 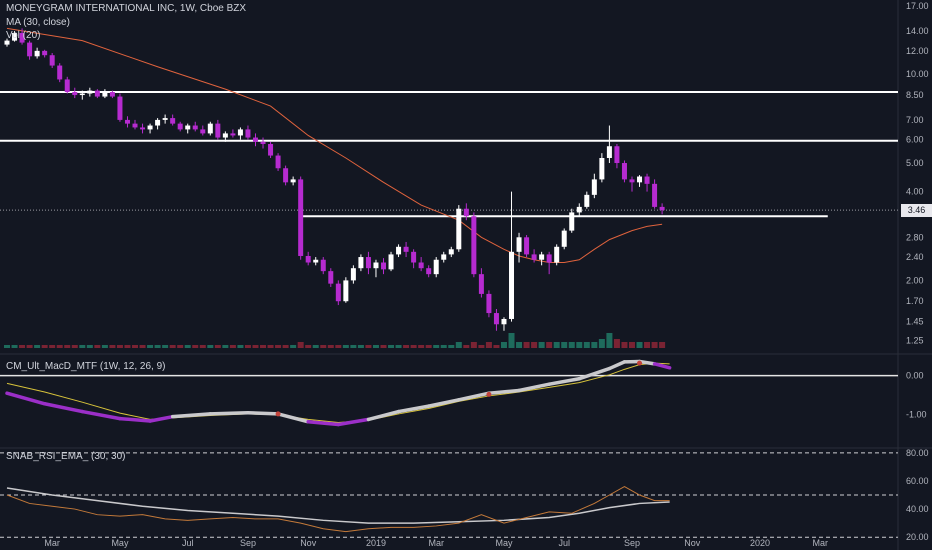 I want to click on price-tick-label: 14.00, so click(x=917, y=31).